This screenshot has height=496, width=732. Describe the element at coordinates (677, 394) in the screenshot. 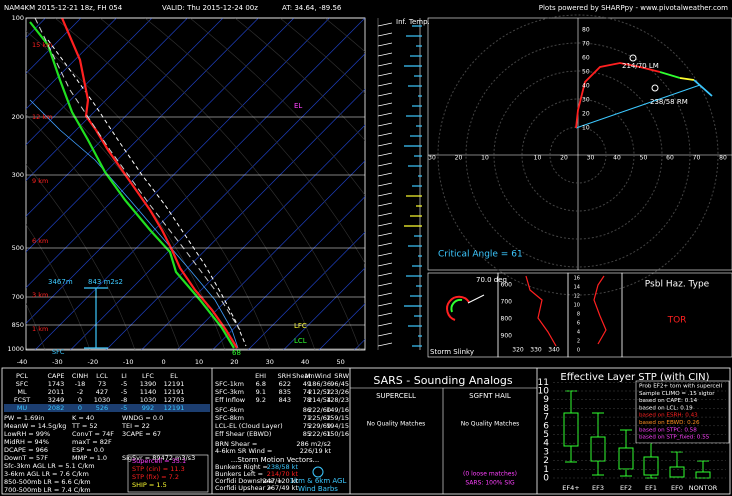

I see `stp-legend: Sample CLIMO = .15 sigtor` at that location.